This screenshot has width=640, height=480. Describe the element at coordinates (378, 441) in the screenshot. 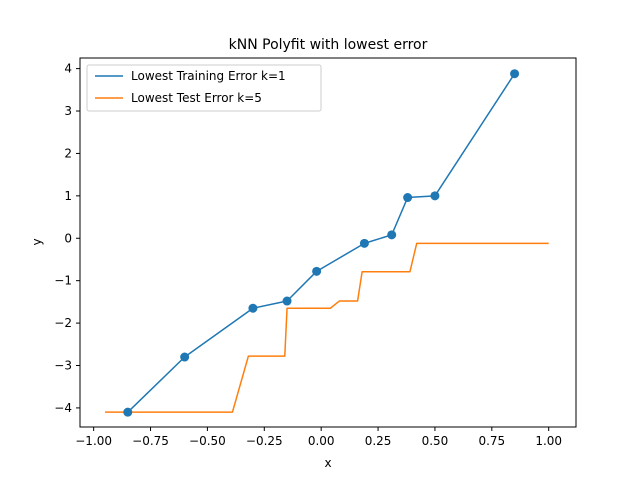

I see `x-tick-label: 0.25` at that location.